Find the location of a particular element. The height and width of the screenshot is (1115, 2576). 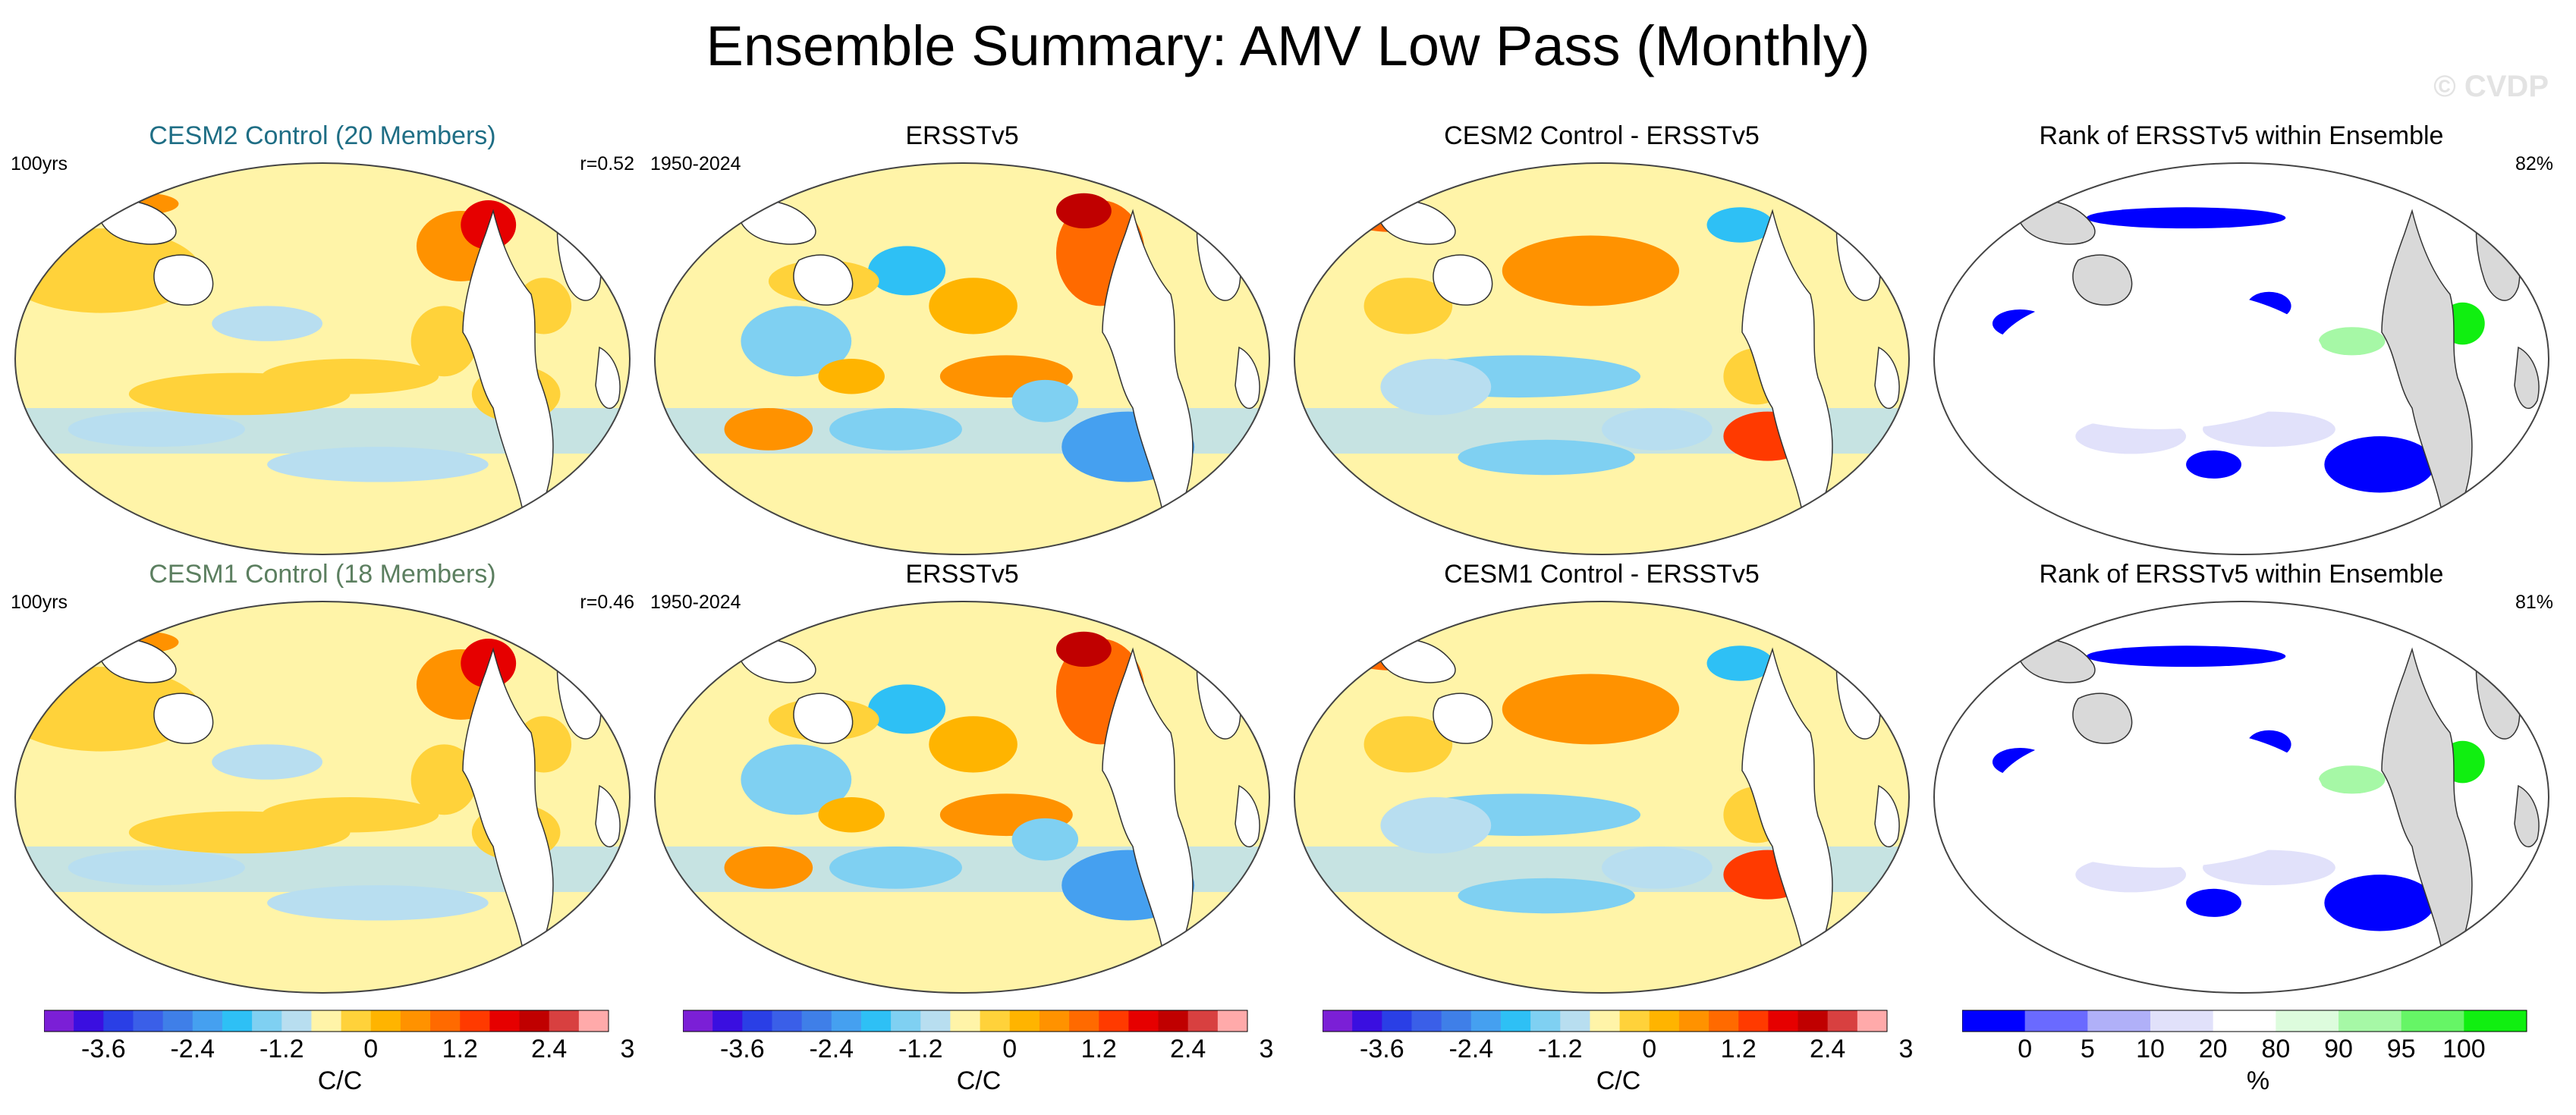

panel-title: CESM2 Control (20 Members) is located at coordinates (322, 135).